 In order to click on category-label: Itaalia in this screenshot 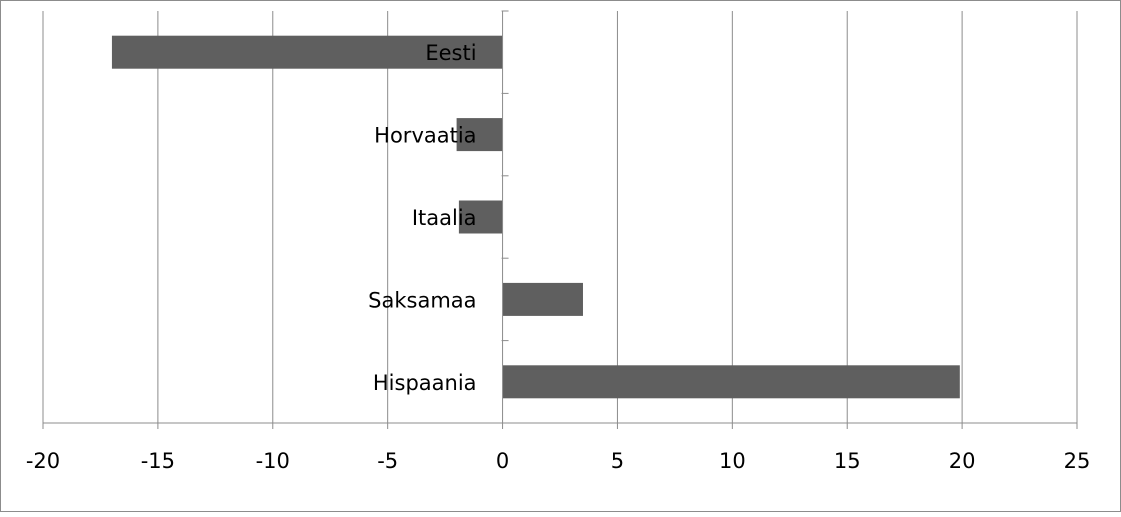, I will do `click(444, 218)`.